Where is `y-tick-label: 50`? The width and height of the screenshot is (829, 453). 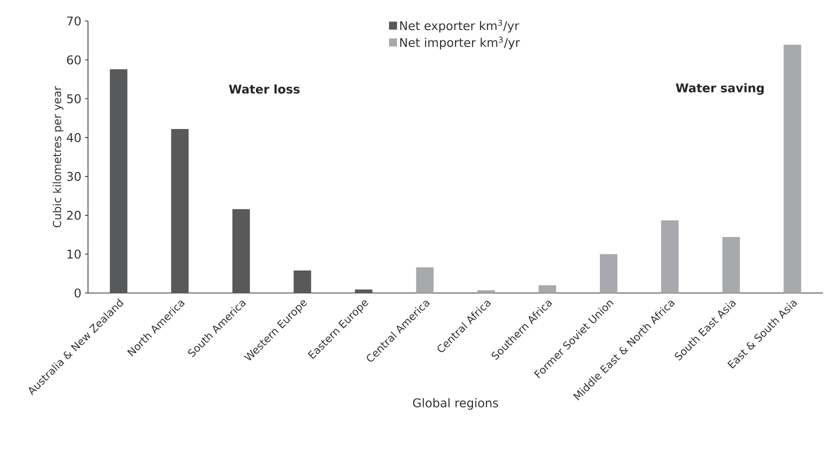 y-tick-label: 50 is located at coordinates (74, 99).